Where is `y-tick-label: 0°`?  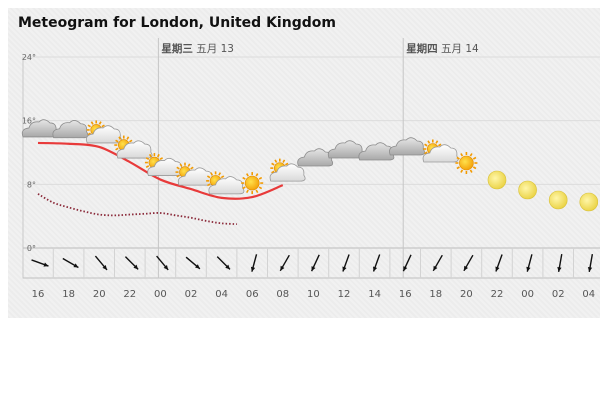
y-tick-label: 0° is located at coordinates (31, 248).